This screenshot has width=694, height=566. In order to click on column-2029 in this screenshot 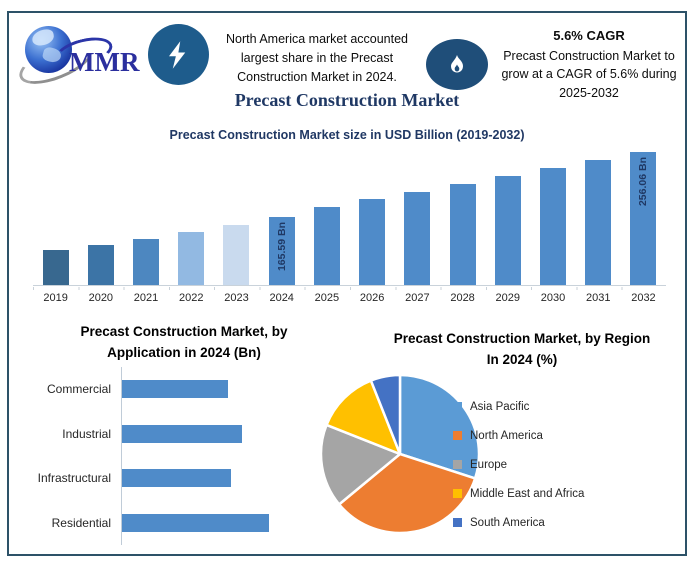, I will do `click(507, 215)`.